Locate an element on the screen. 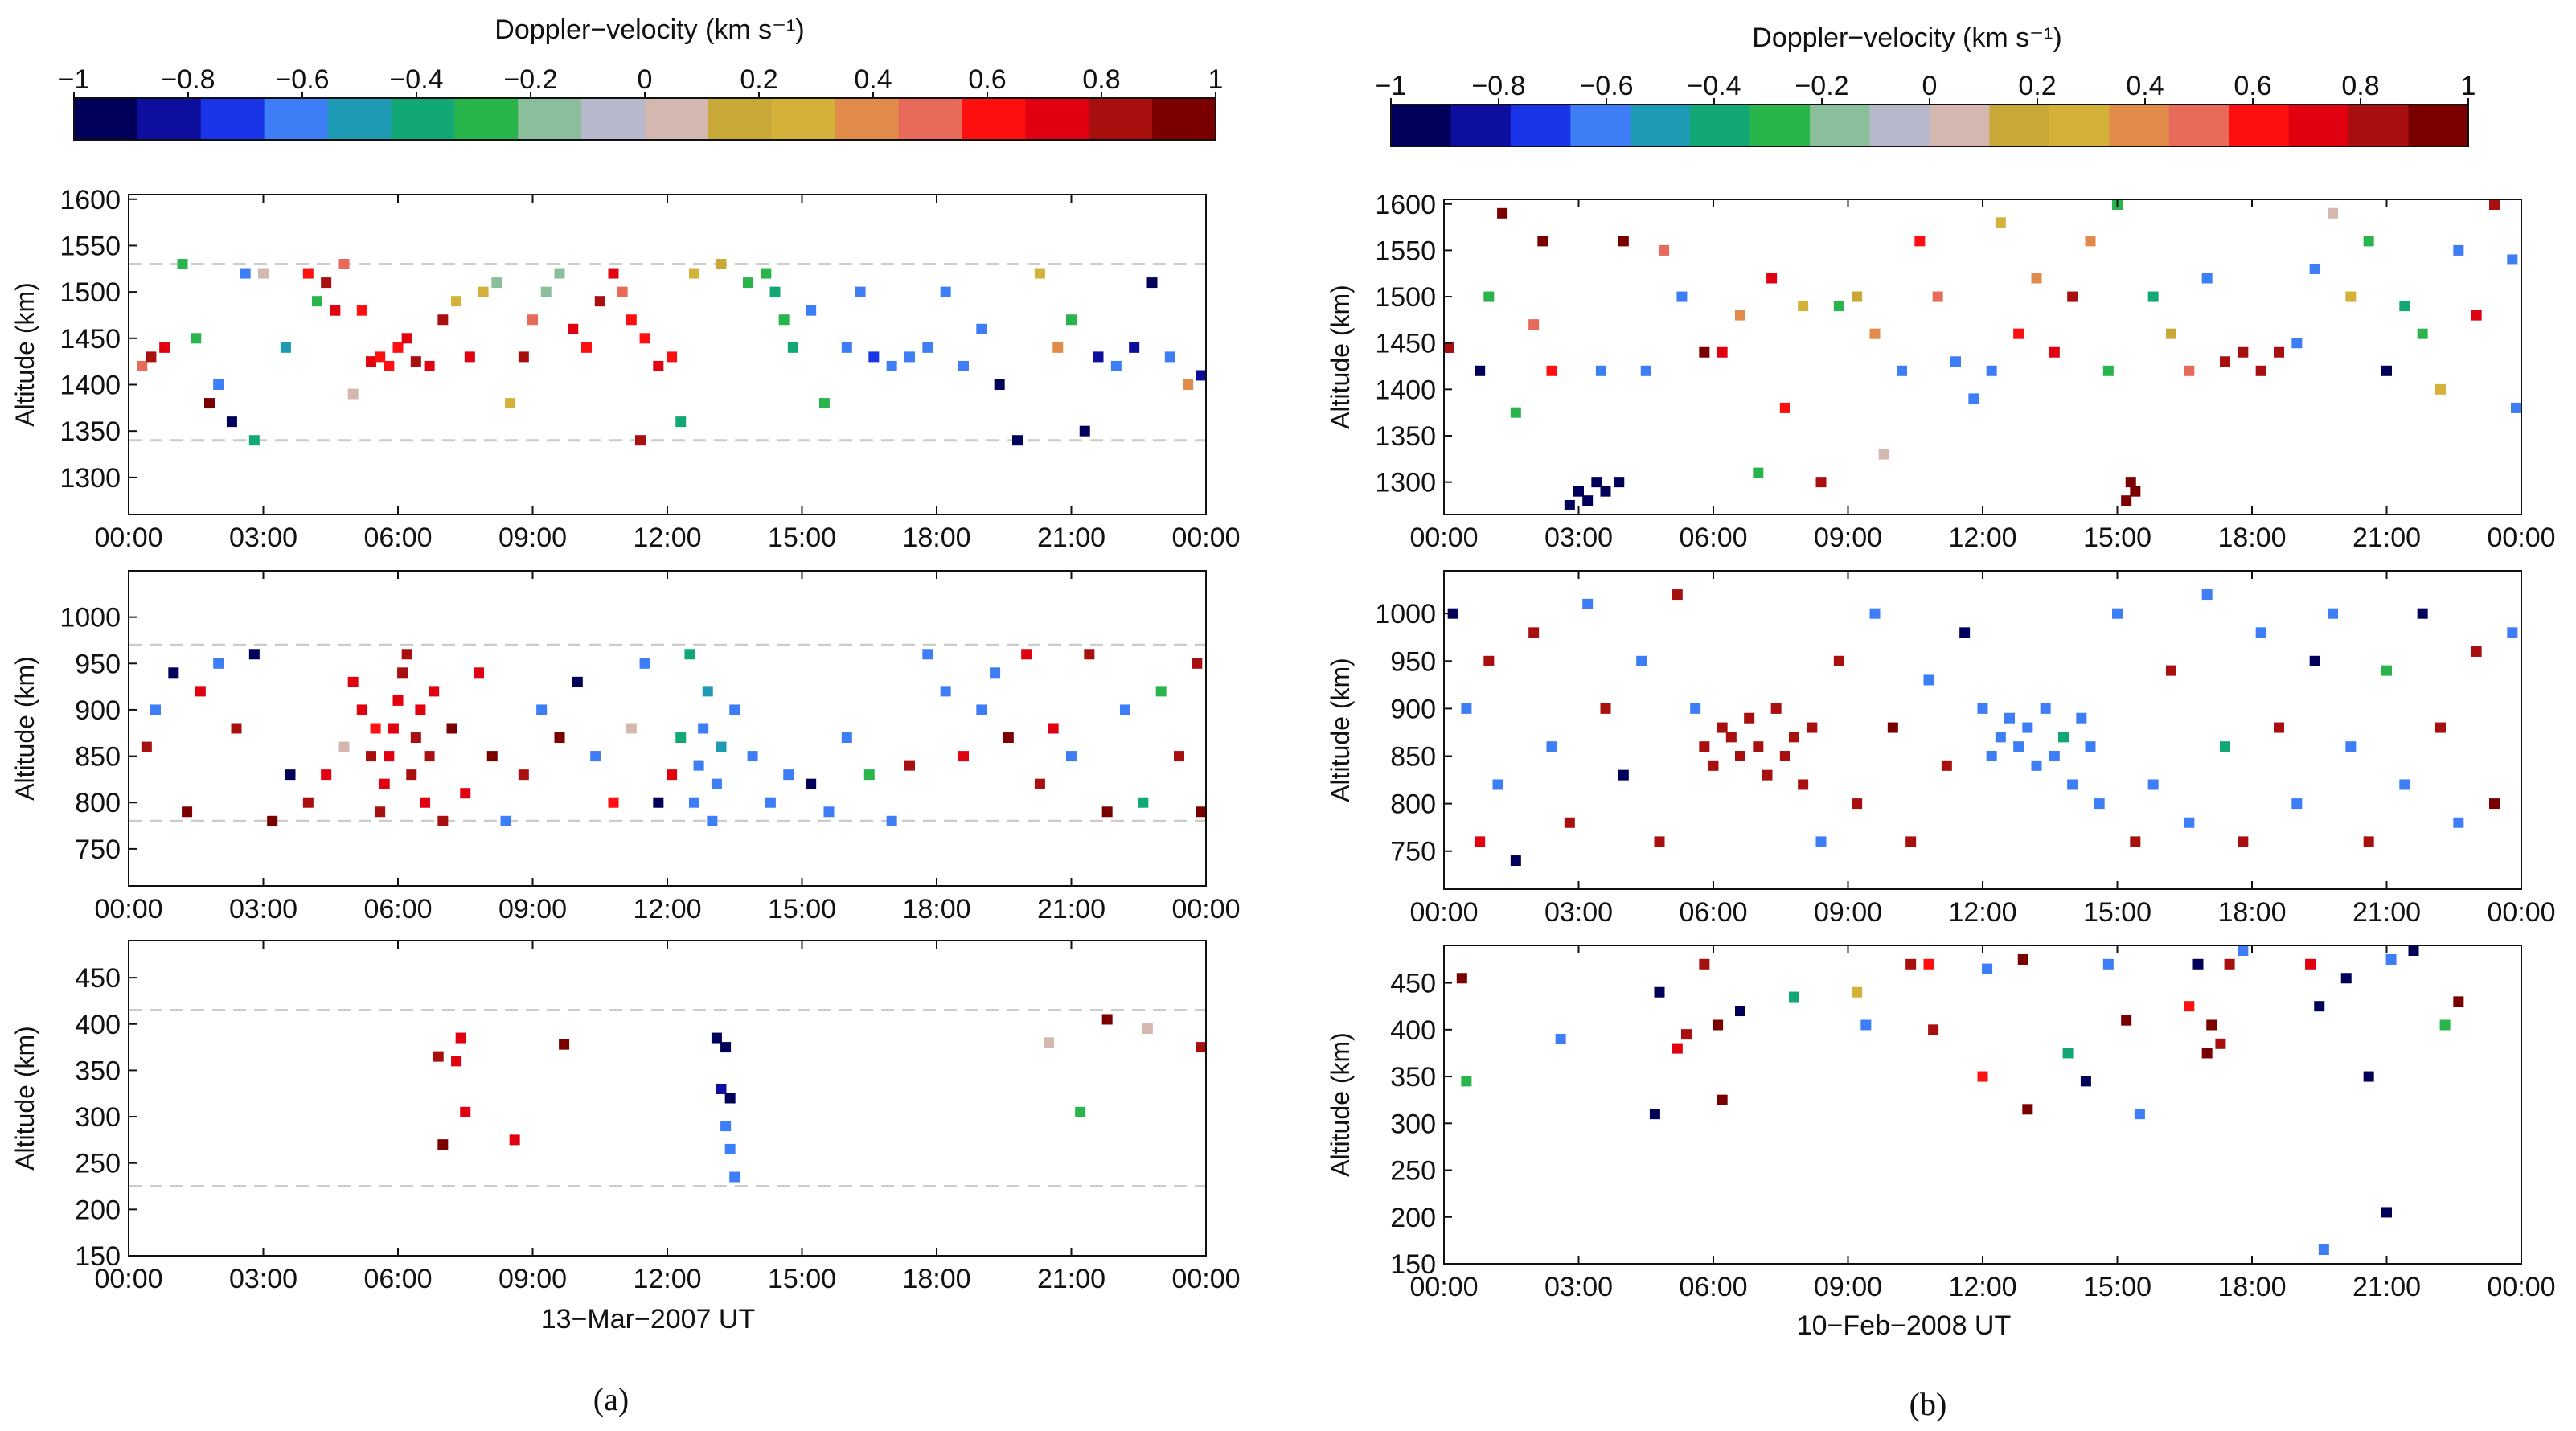  colorbar-tick-label: −1 is located at coordinates (74, 80).